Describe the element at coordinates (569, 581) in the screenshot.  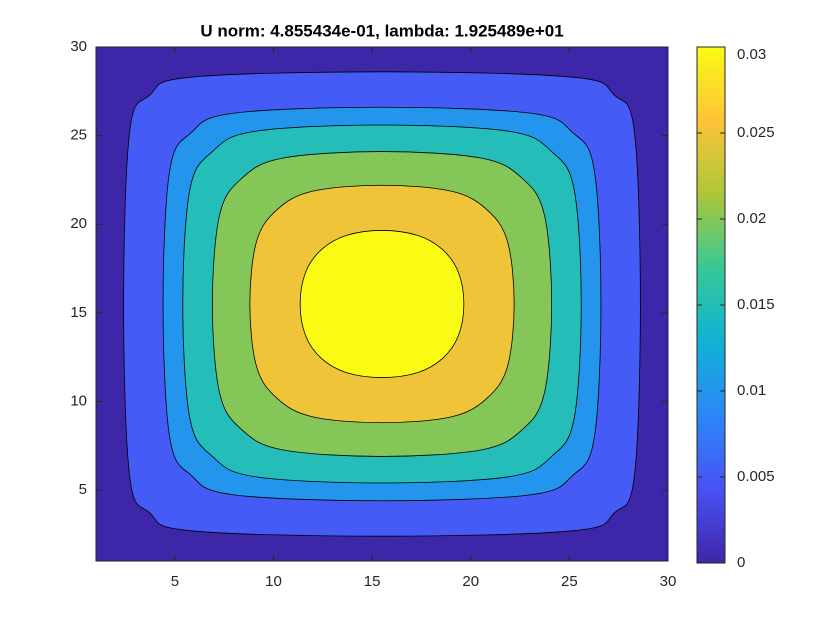
I see `x-tick-label: 25` at that location.